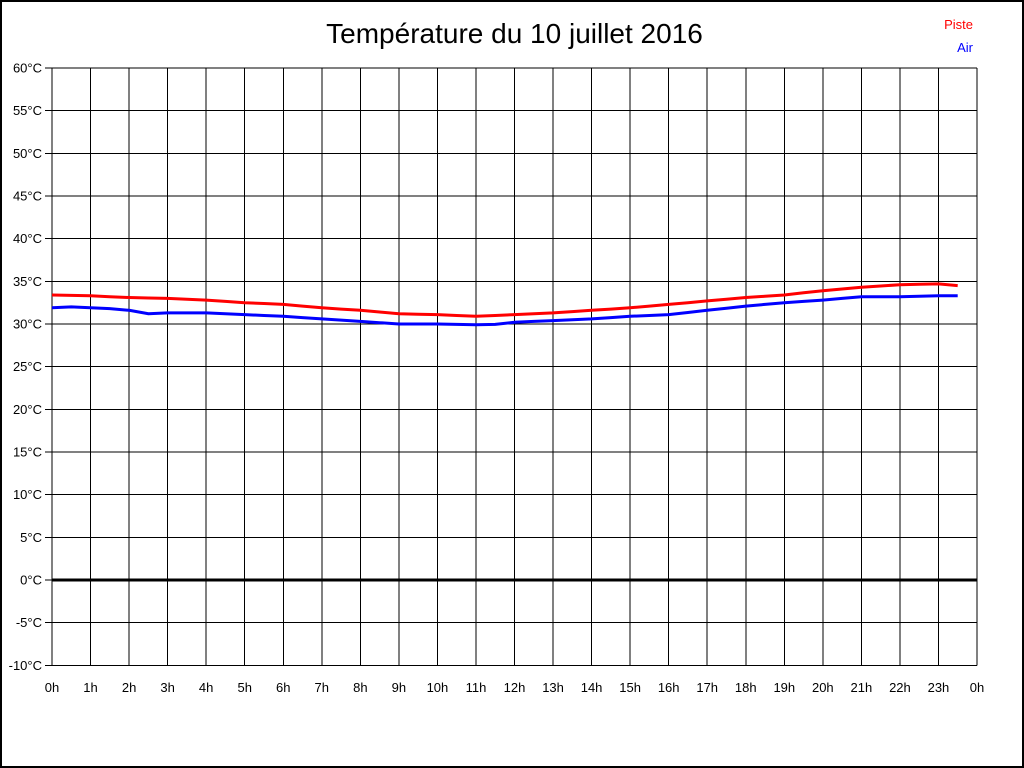 The width and height of the screenshot is (1024, 768). I want to click on legend-item-piste: Piste, so click(958, 24).